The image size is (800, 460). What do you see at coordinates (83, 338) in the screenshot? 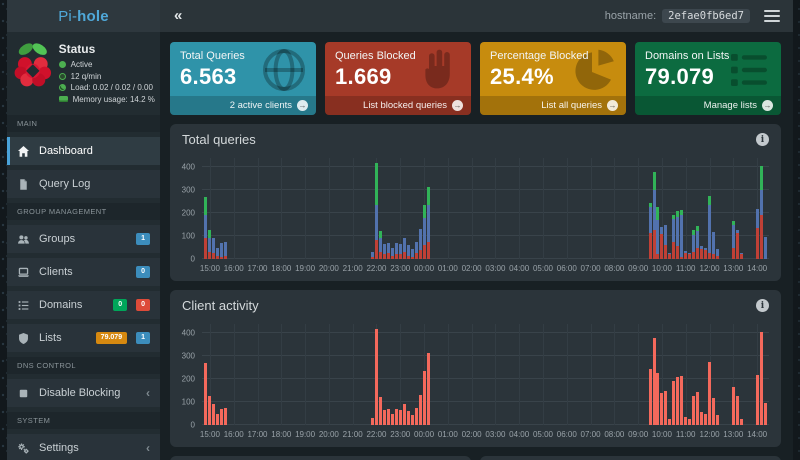
I see `sidebar-item-lists: Lists 79.079 1` at bounding box center [83, 338].